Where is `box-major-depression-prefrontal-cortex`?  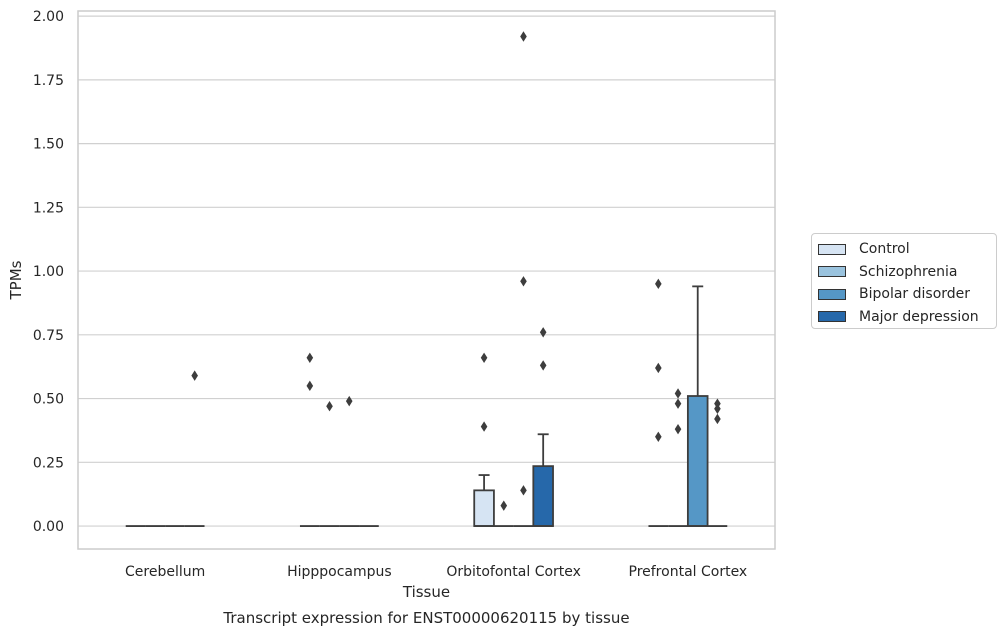
box-major-depression-prefrontal-cortex is located at coordinates (717, 462).